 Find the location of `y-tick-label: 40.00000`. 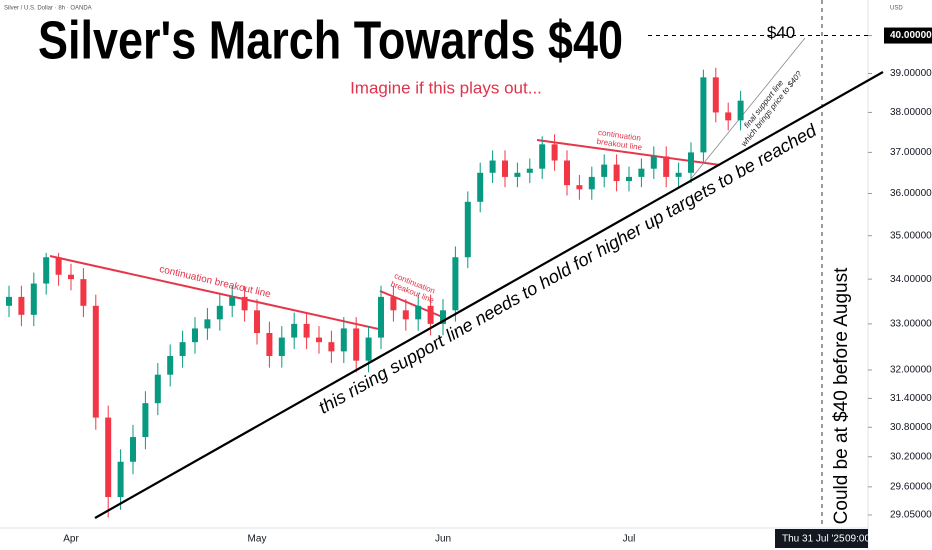

y-tick-label: 40.00000 is located at coordinates (911, 35).